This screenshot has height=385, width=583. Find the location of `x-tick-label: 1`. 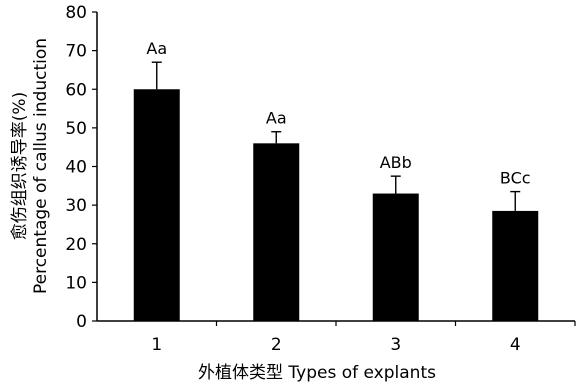

x-tick-label: 1 is located at coordinates (156, 345).